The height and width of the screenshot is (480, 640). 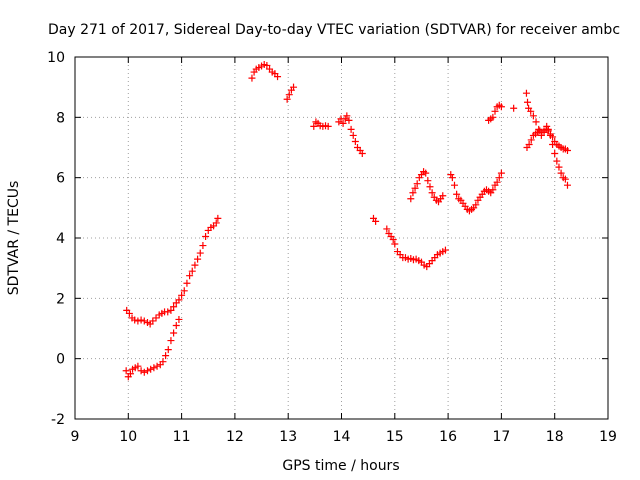 What do you see at coordinates (608, 437) in the screenshot?
I see `x-tick-label: 19` at bounding box center [608, 437].